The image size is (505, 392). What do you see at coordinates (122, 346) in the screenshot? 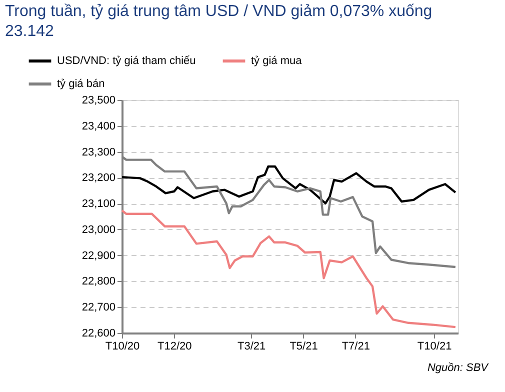
I see `x-tick-label: T10/20` at bounding box center [122, 346].